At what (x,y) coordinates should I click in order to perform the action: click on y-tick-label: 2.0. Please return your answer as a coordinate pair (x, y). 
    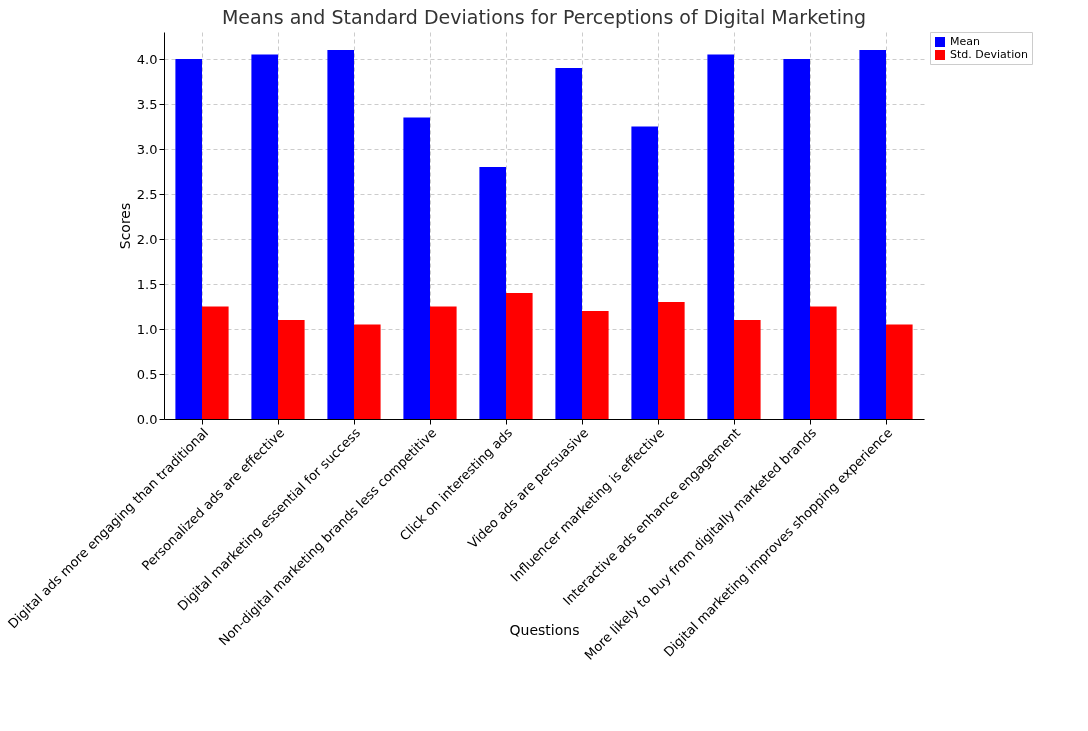
    Looking at the image, I should click on (147, 239).